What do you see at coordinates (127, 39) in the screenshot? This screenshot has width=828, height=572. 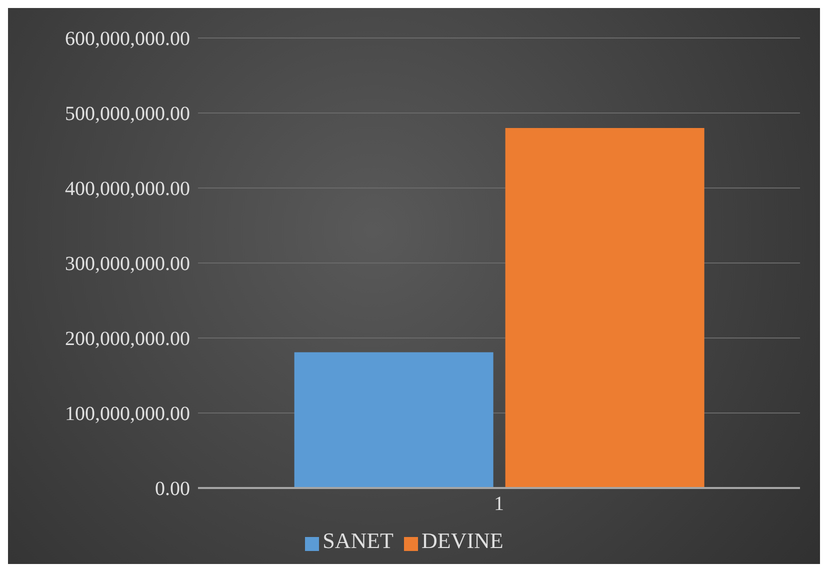 I see `y-tick-label: 600,000,000.00` at bounding box center [127, 39].